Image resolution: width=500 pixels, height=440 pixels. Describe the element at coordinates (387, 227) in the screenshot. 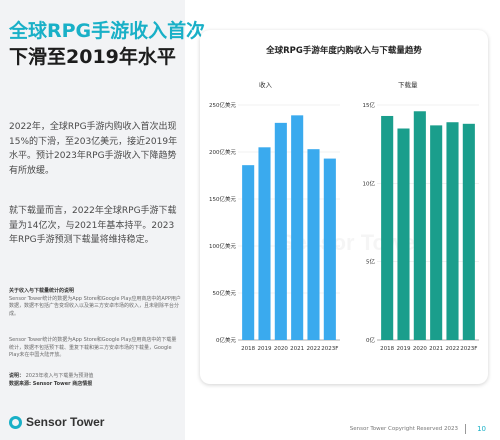

I see `downloads-bar-2018` at that location.